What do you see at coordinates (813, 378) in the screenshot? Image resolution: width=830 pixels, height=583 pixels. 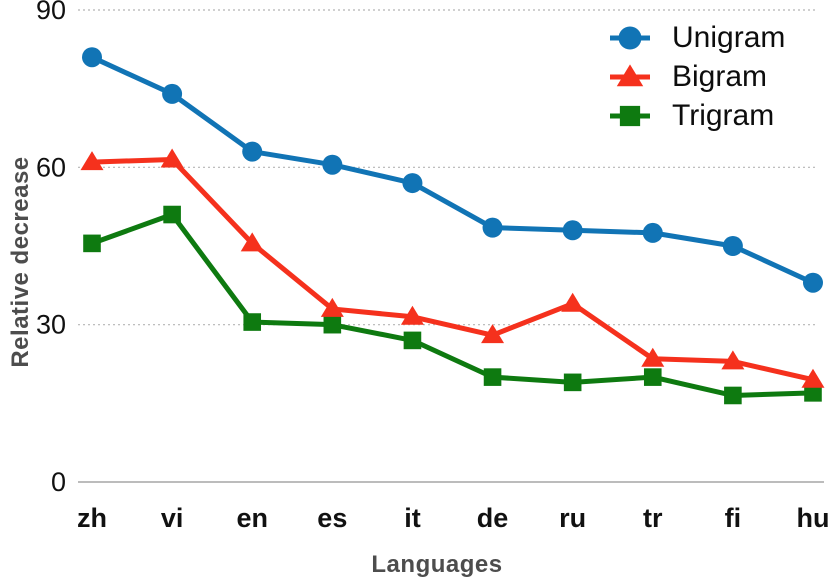 I see `bigram-point-hu` at bounding box center [813, 378].